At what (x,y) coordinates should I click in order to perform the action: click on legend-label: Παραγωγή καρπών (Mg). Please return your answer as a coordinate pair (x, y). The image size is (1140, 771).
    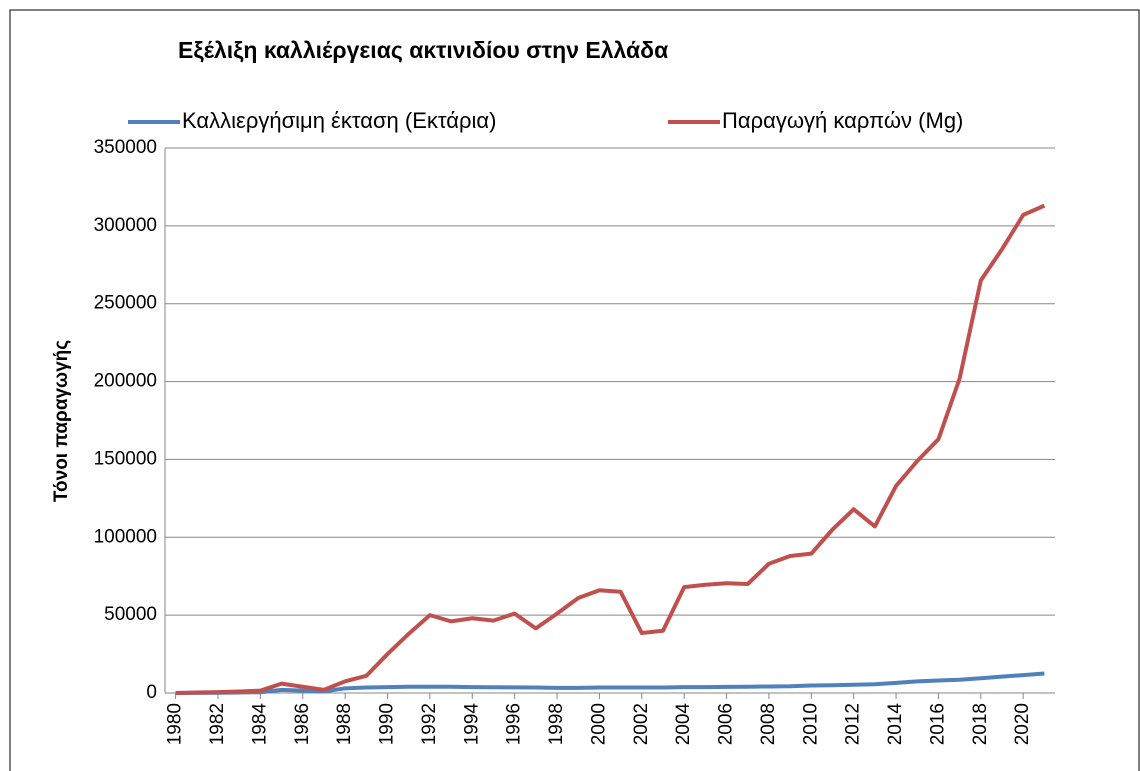
    Looking at the image, I should click on (842, 120).